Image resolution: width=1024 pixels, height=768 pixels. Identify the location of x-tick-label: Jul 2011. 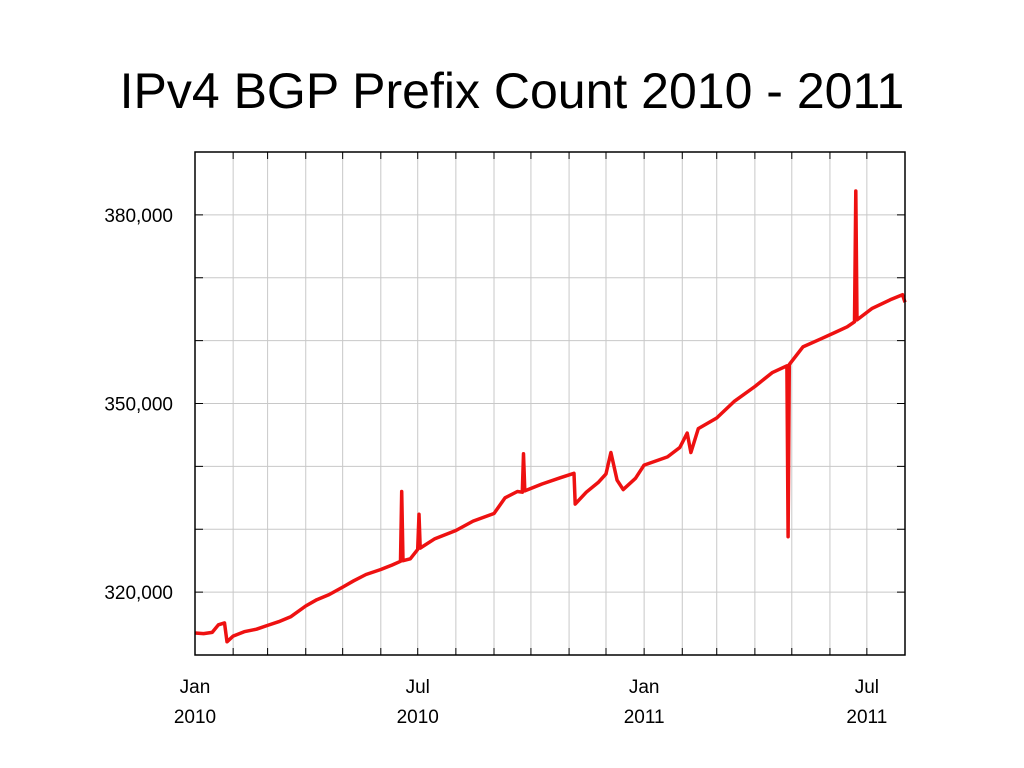
(866, 702).